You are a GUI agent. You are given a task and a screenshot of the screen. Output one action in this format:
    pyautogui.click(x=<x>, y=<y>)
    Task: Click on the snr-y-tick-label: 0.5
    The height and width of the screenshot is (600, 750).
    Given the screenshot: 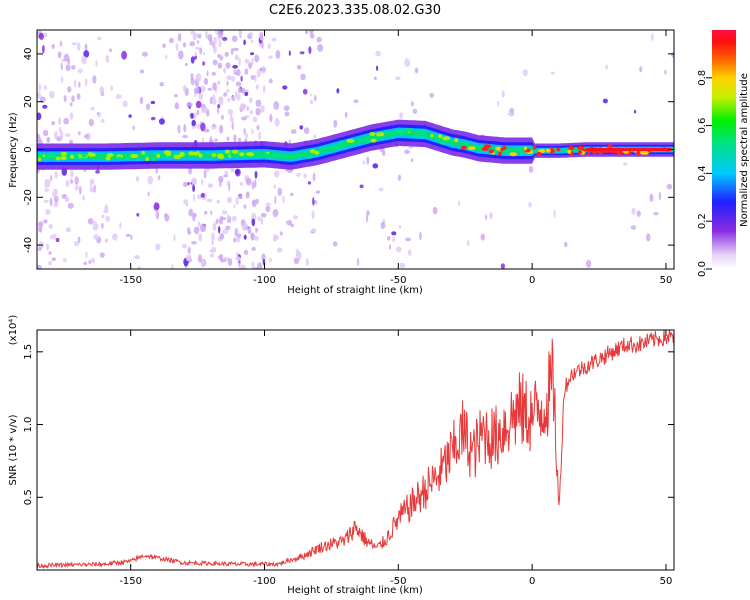 What is the action you would take?
    pyautogui.click(x=28, y=497)
    